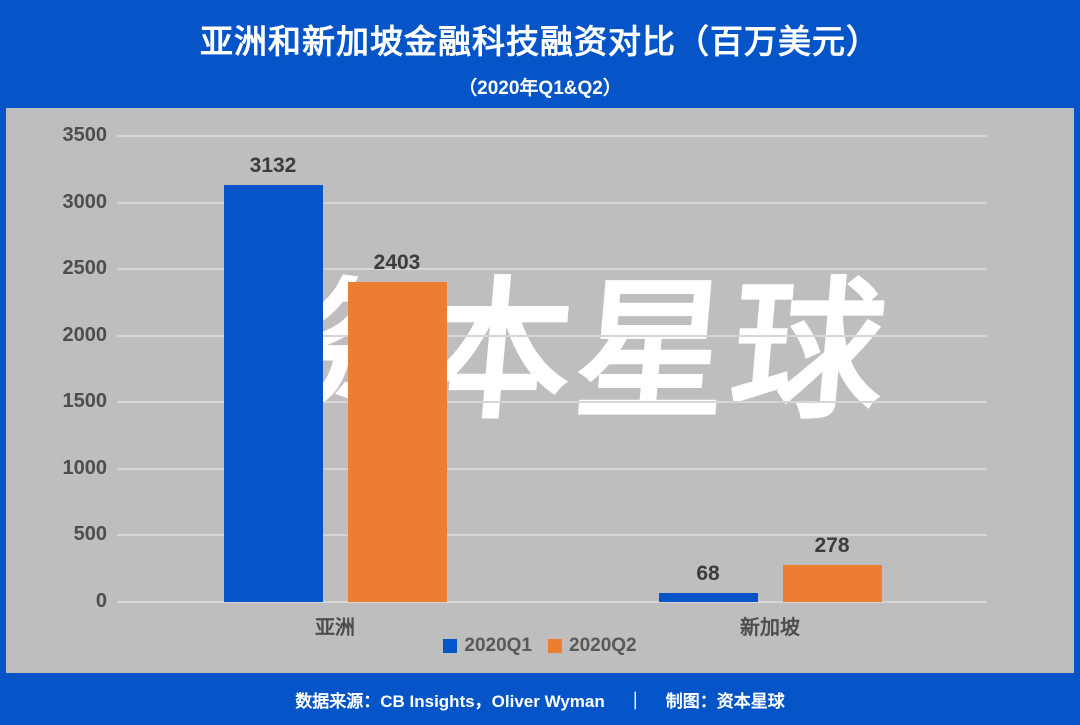 The image size is (1080, 725). I want to click on bar-亚洲-2020Q1, so click(273, 393).